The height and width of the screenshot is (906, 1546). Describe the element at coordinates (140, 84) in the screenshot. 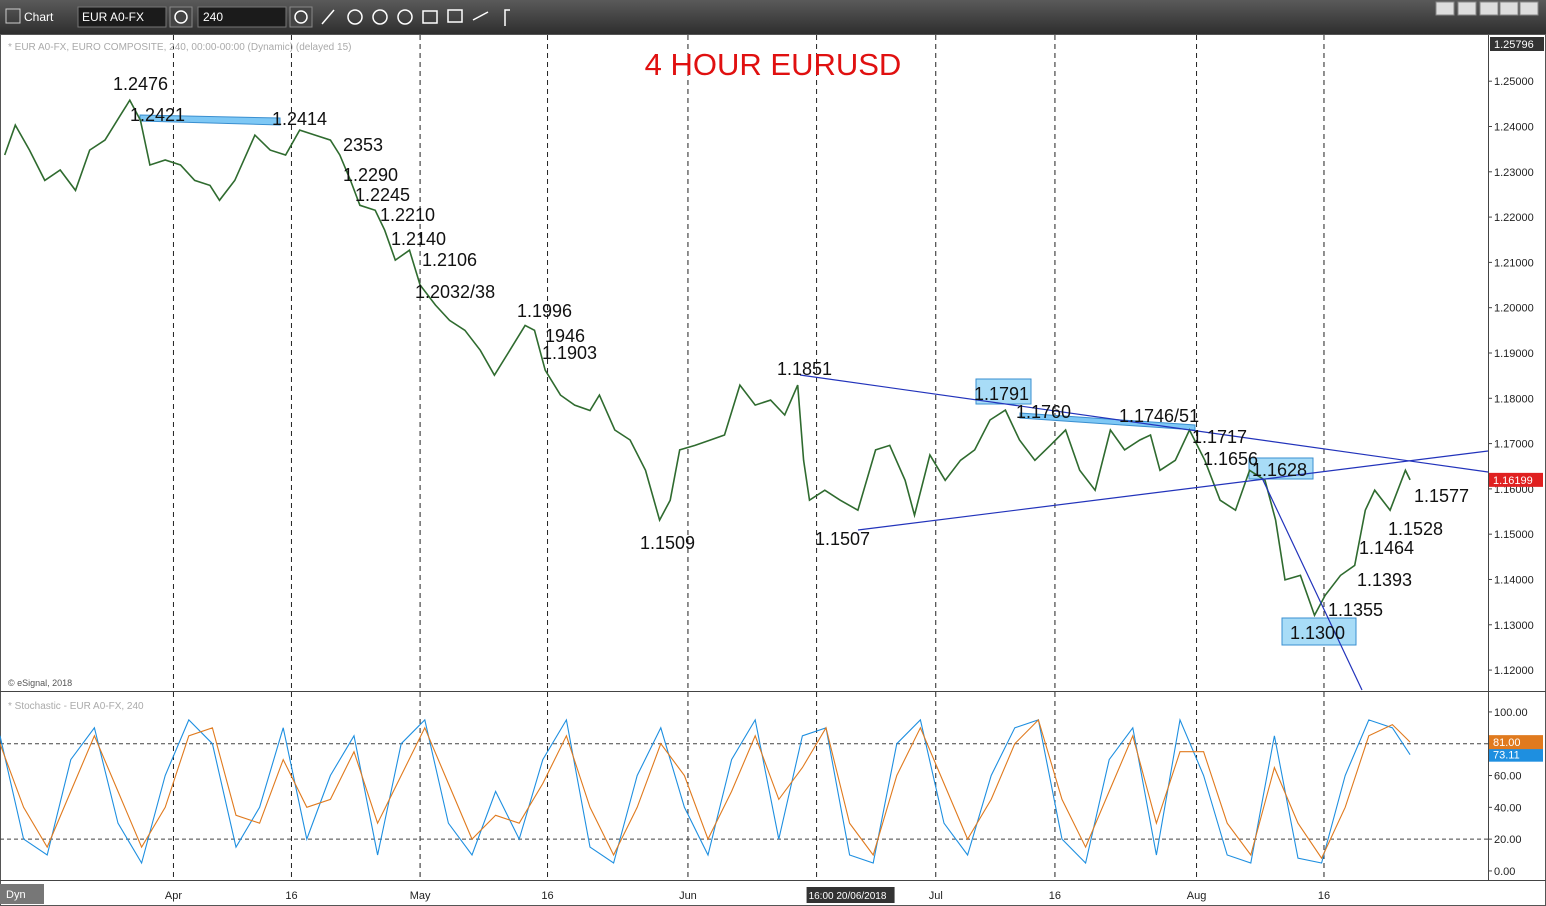

I see `price-annotation: 1.2476` at that location.